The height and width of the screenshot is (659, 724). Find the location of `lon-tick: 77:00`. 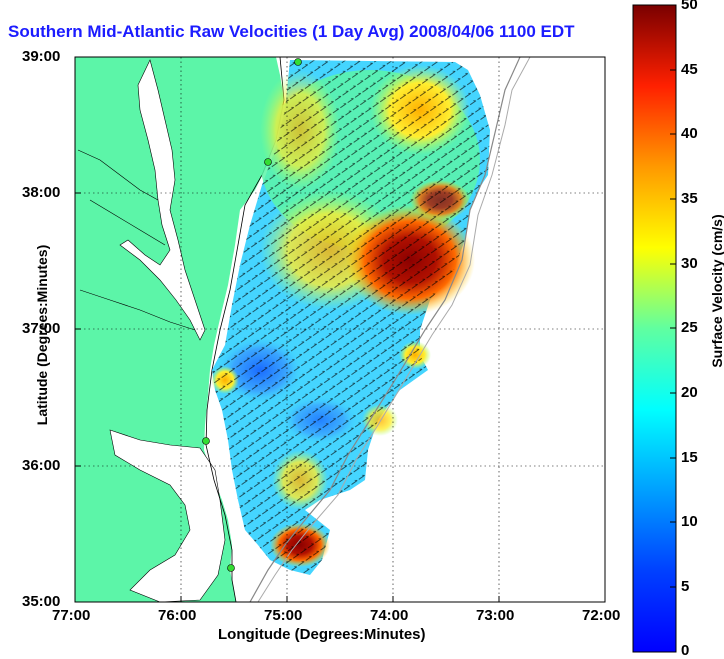

lon-tick: 77:00 is located at coordinates (71, 615).